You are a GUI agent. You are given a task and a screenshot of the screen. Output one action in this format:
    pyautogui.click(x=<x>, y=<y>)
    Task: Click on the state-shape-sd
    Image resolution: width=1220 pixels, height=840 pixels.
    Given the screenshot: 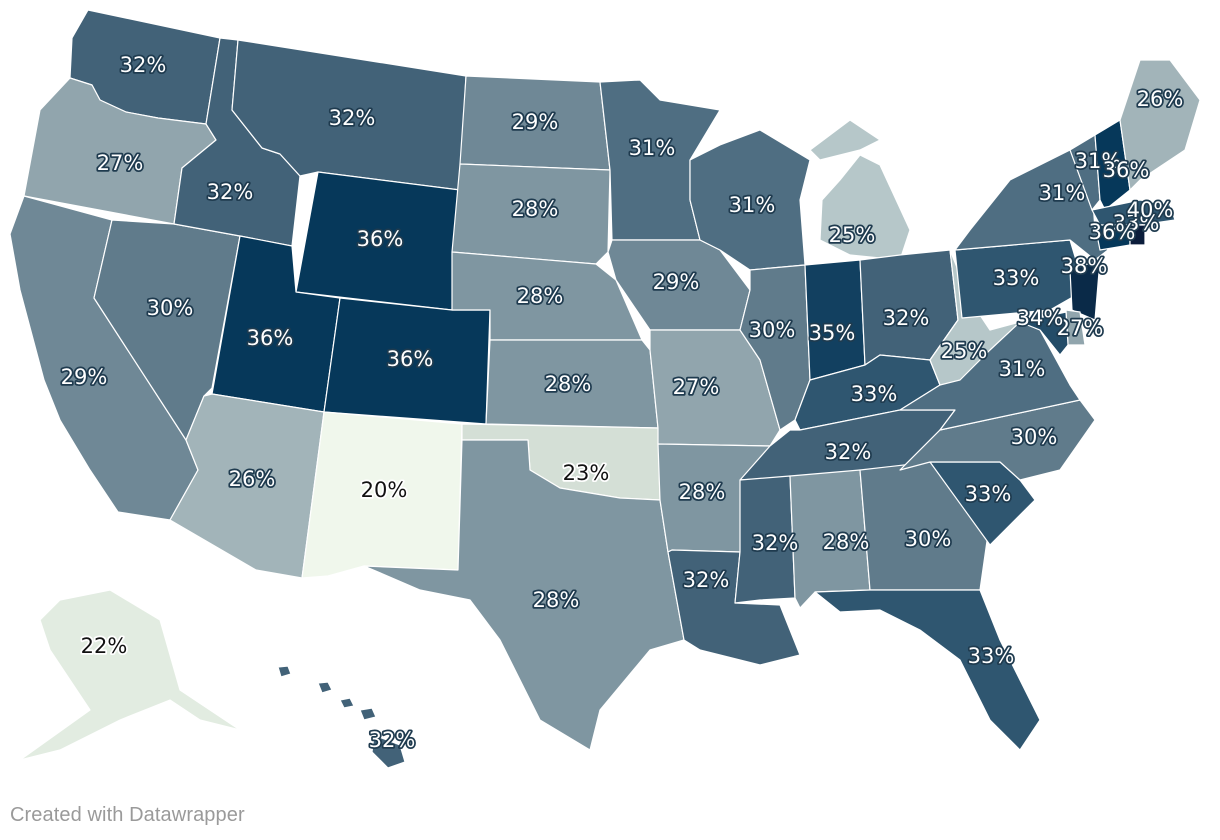 What is the action you would take?
    pyautogui.click(x=531, y=214)
    